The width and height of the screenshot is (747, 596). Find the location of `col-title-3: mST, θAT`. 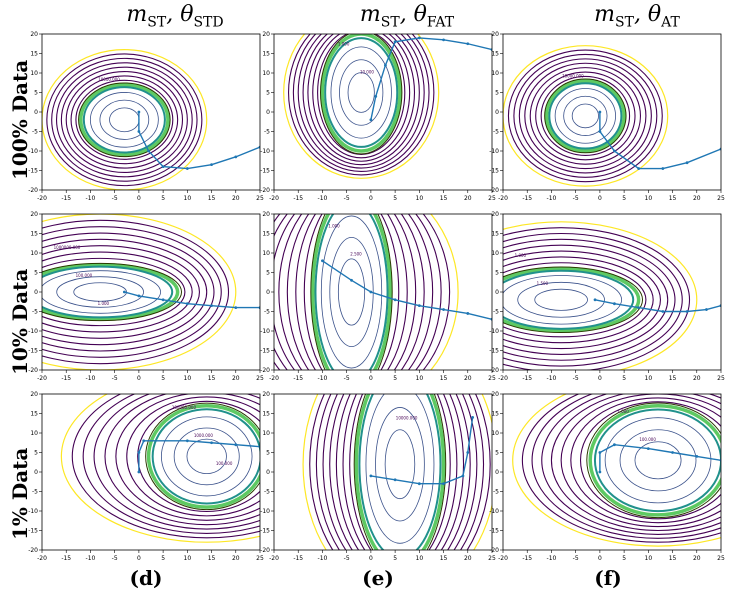

col-title-3: mST, θAT is located at coordinates (637, 16).